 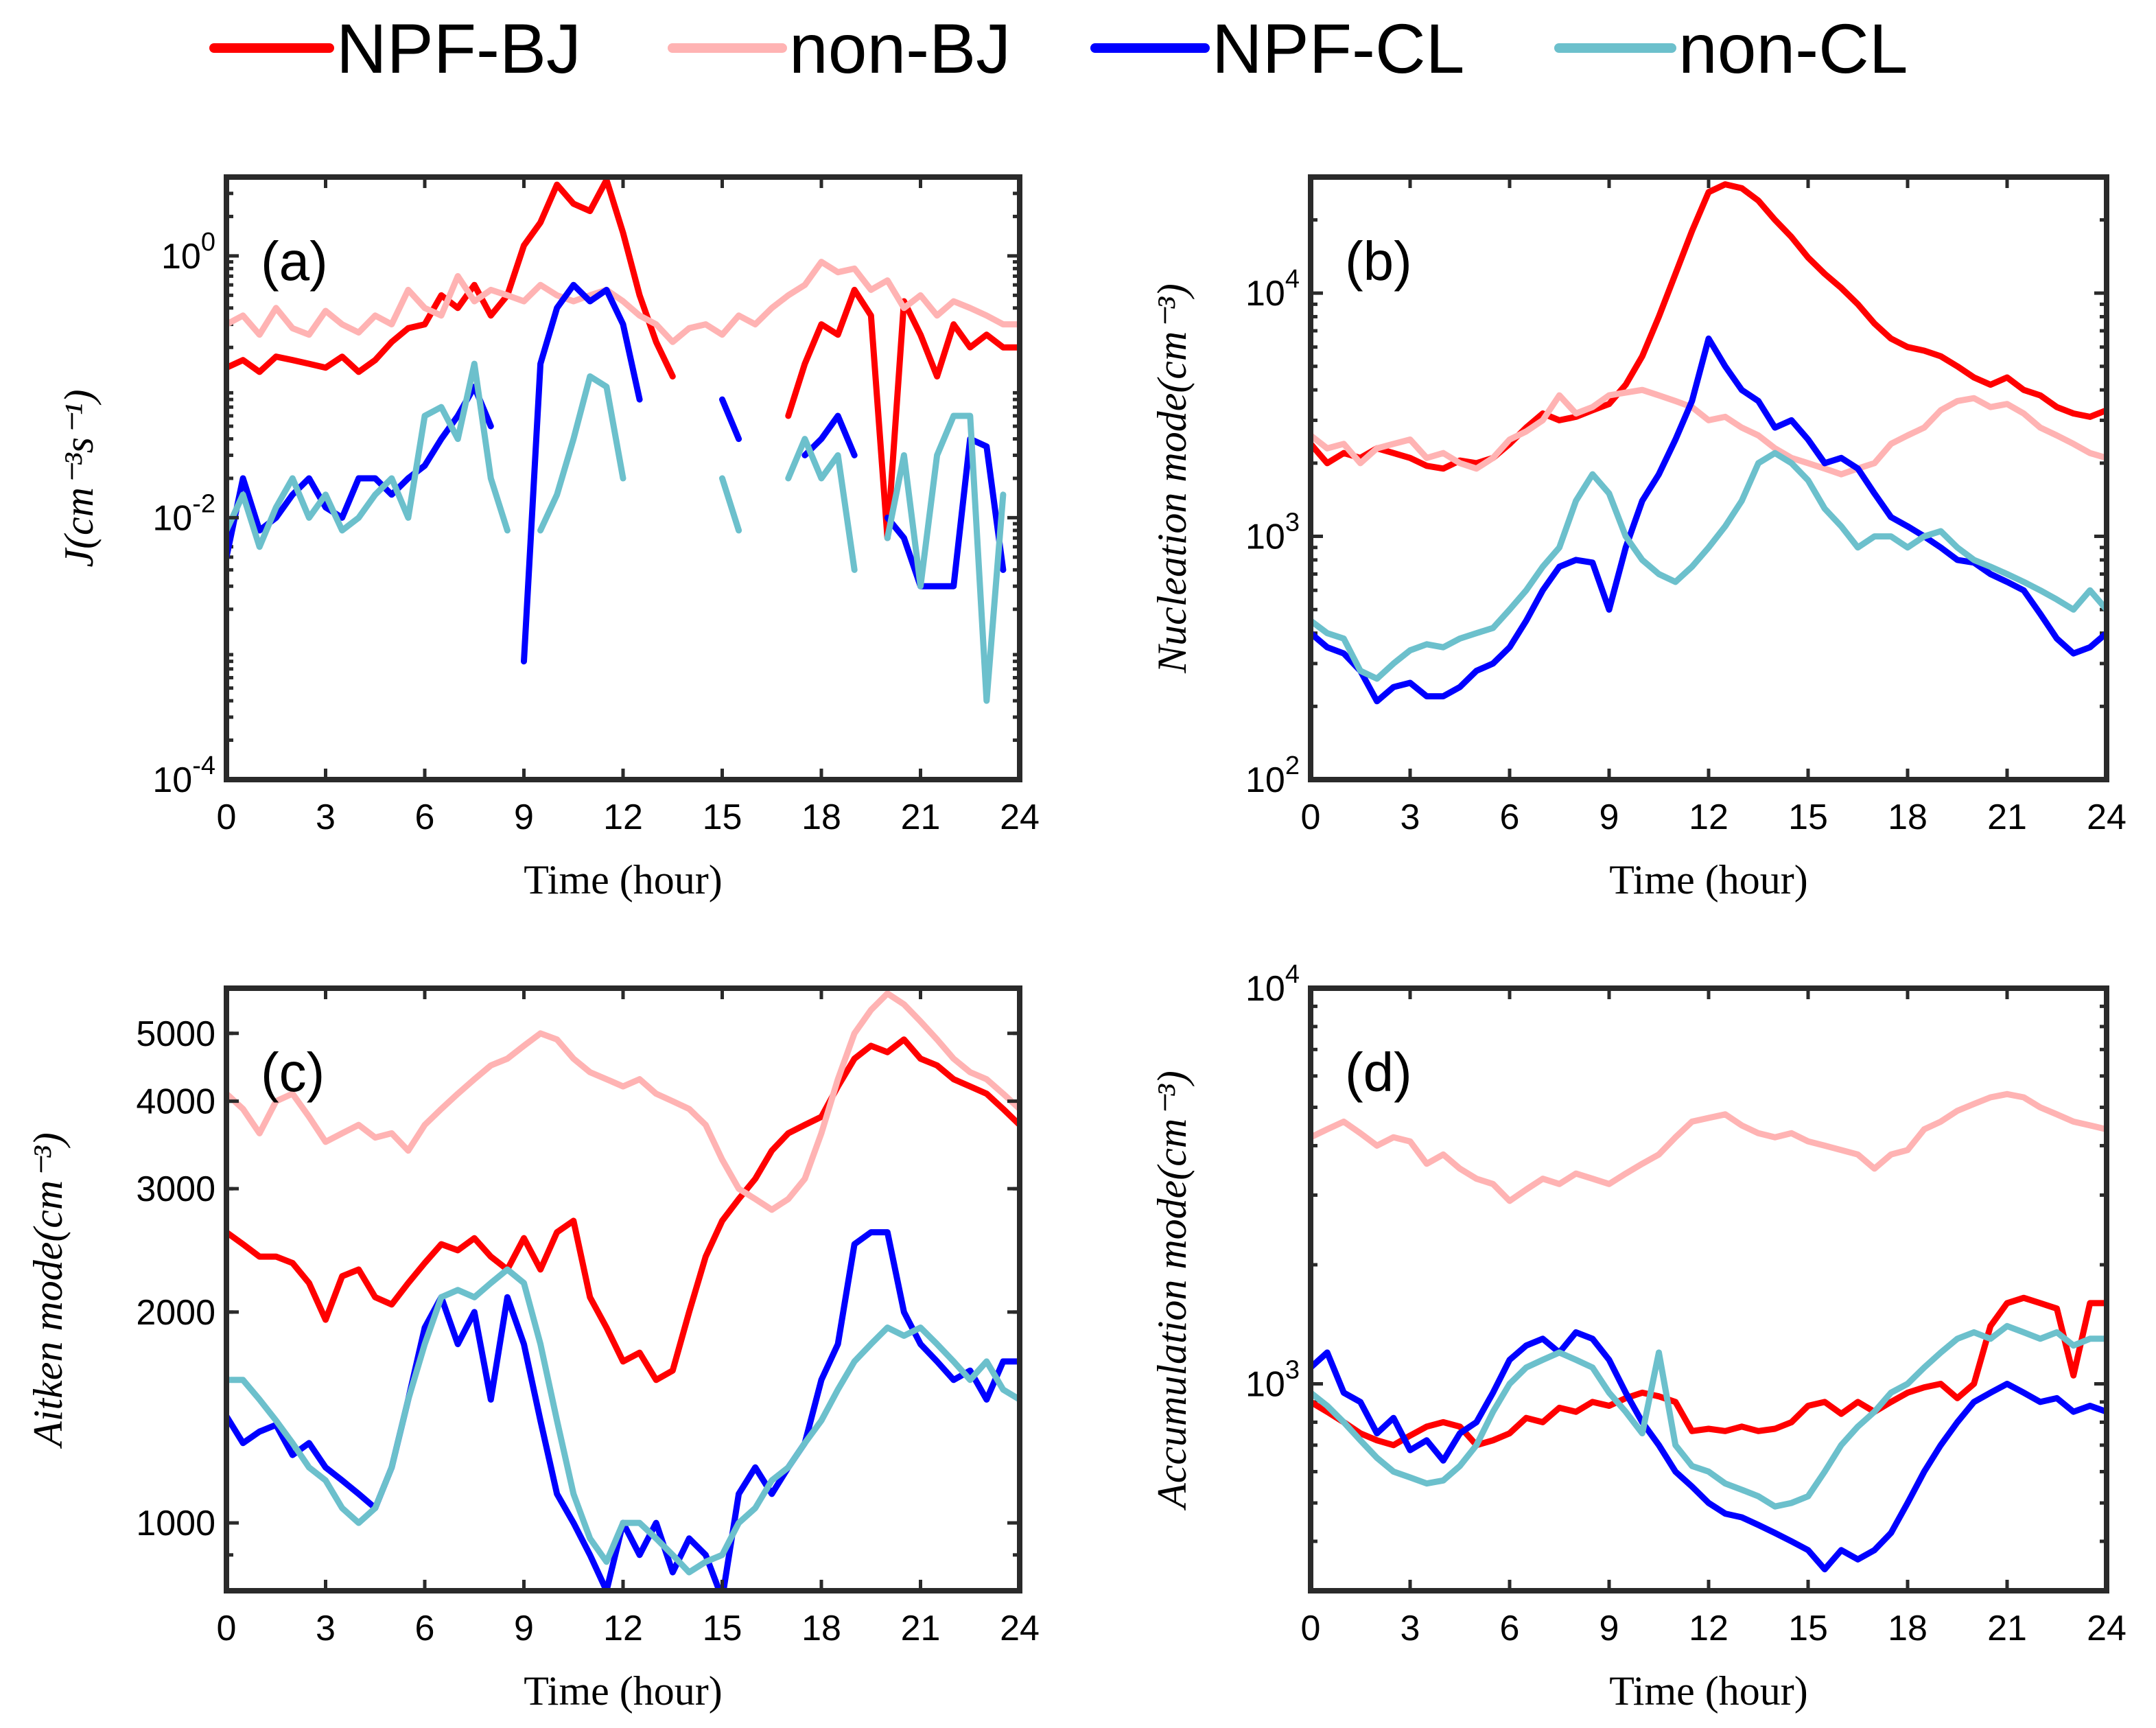 I want to click on legend-label-non-cl: non-CL, so click(x=1793, y=49).